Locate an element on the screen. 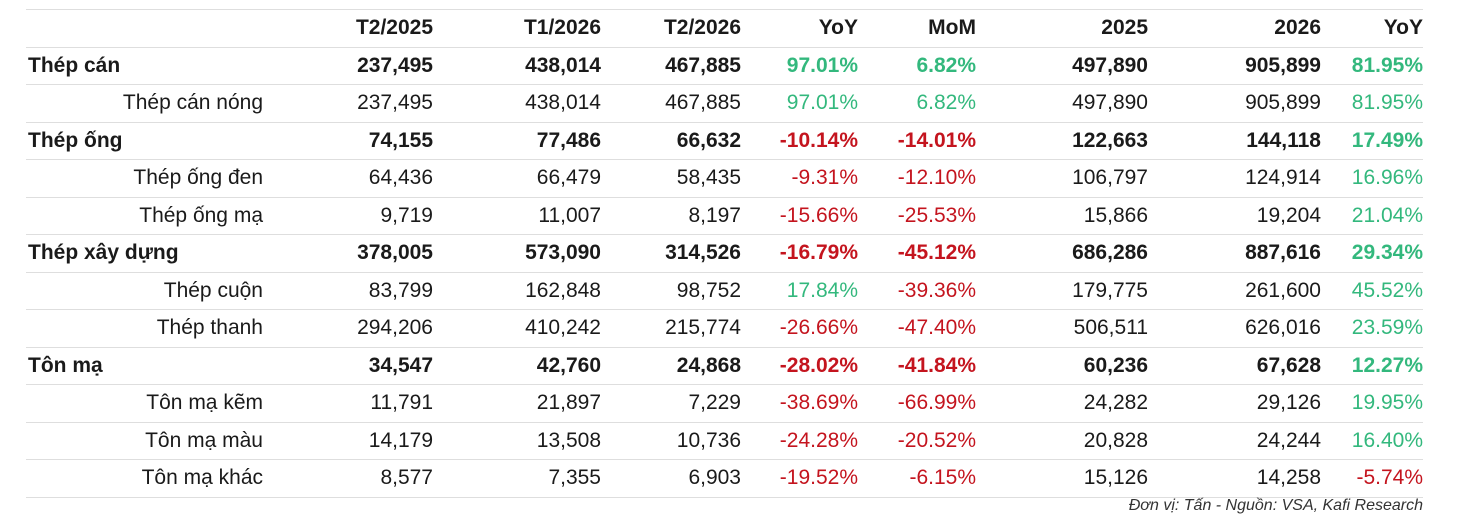 This screenshot has height=515, width=1460. row-label: Thép ống đen is located at coordinates (144, 178).